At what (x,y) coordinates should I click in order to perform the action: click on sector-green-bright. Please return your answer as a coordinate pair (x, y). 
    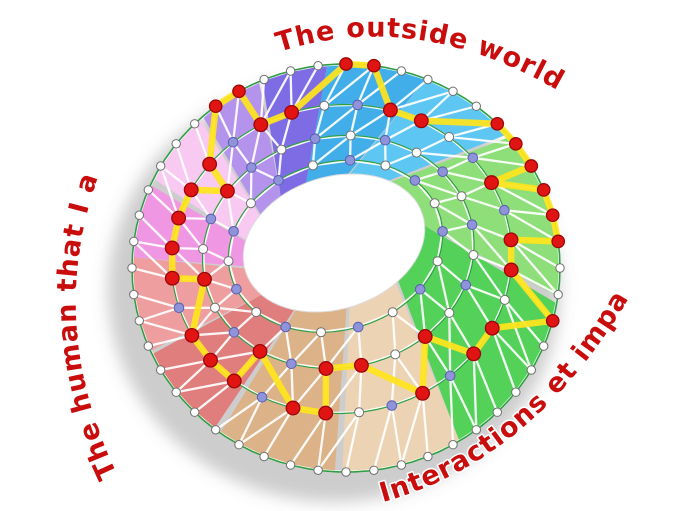
    Looking at the image, I should click on (477, 333).